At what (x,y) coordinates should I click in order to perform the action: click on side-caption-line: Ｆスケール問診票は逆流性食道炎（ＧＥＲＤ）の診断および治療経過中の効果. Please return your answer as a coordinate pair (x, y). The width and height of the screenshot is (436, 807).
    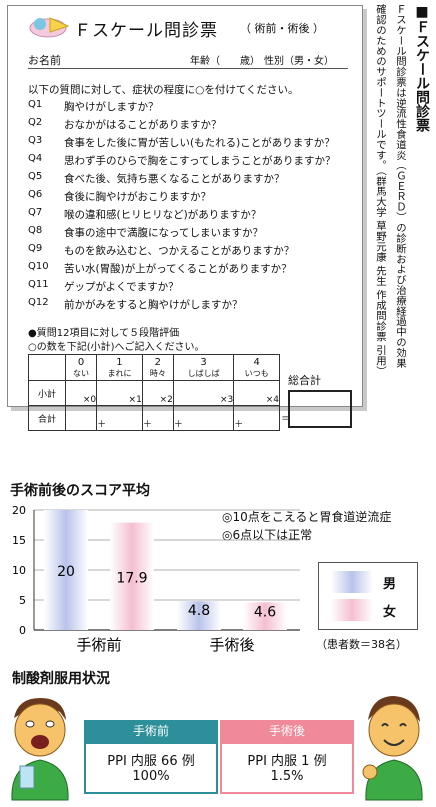
    Looking at the image, I should click on (400, 186).